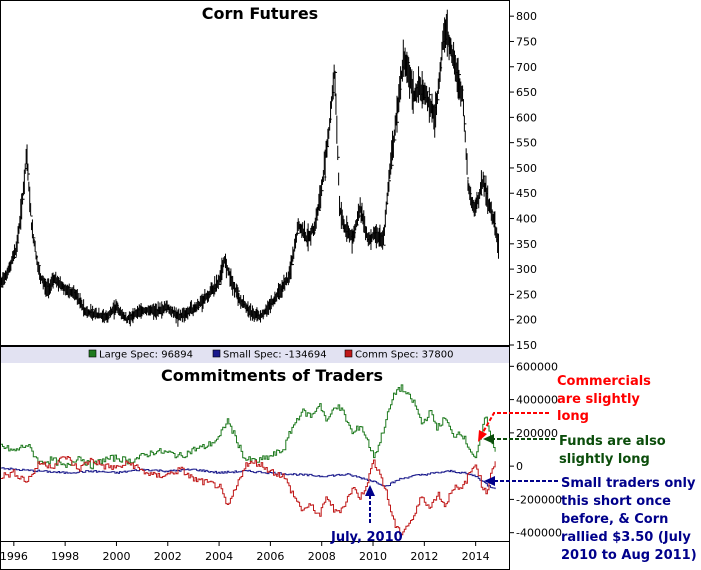  I want to click on cot-y-tick-label: 200000, so click(537, 433).